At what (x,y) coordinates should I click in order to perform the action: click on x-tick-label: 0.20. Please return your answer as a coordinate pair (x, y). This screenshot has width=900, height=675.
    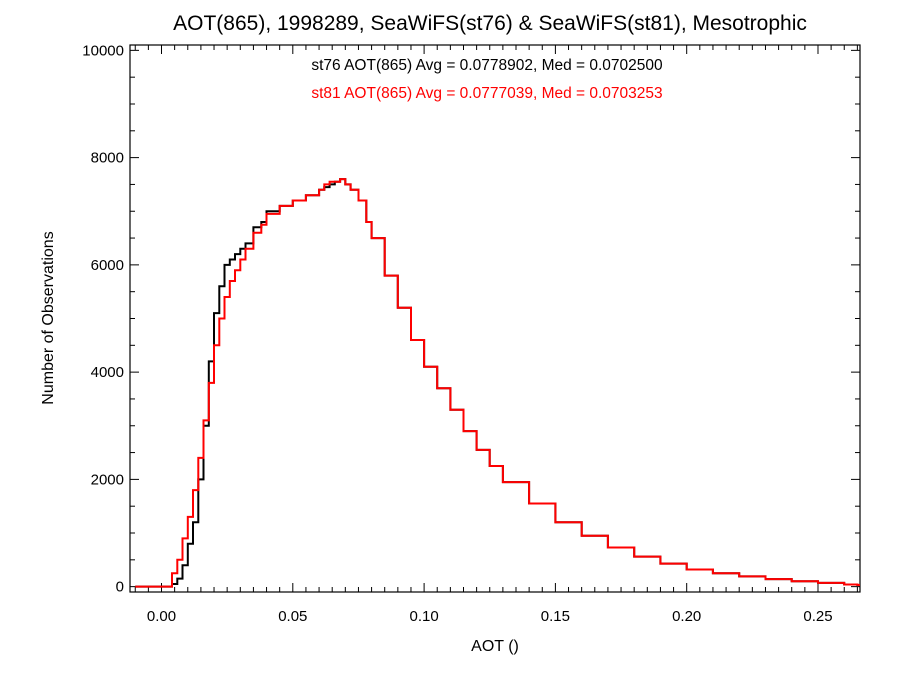
    Looking at the image, I should click on (686, 616).